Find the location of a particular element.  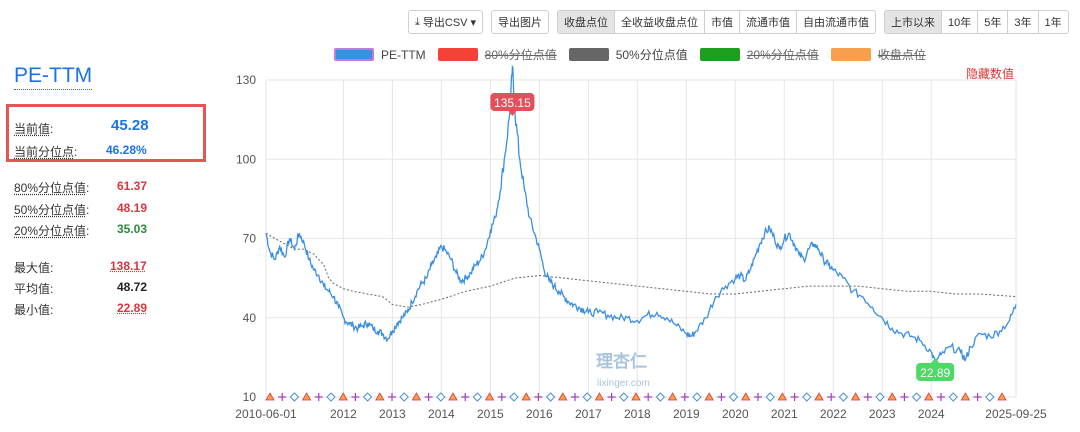

range-10y: 10年 is located at coordinates (960, 22).